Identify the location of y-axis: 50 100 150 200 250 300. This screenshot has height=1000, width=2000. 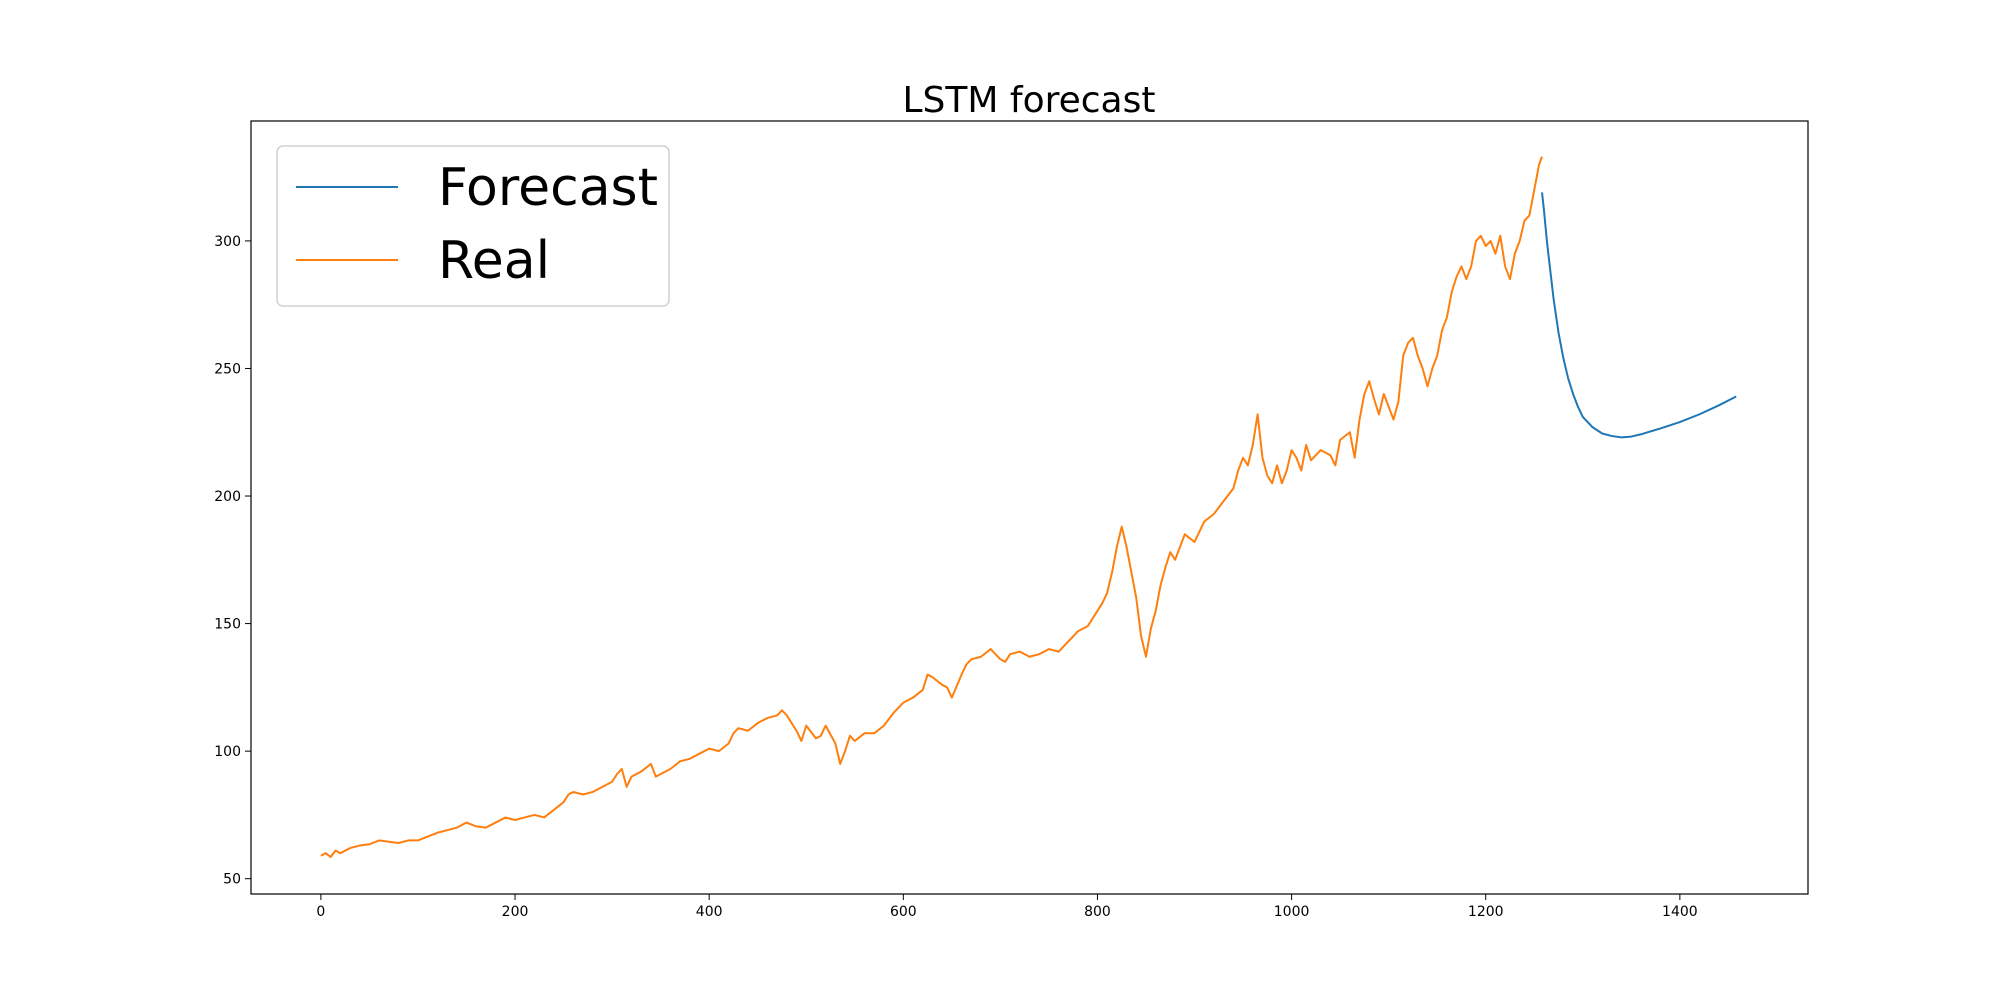
(232, 561).